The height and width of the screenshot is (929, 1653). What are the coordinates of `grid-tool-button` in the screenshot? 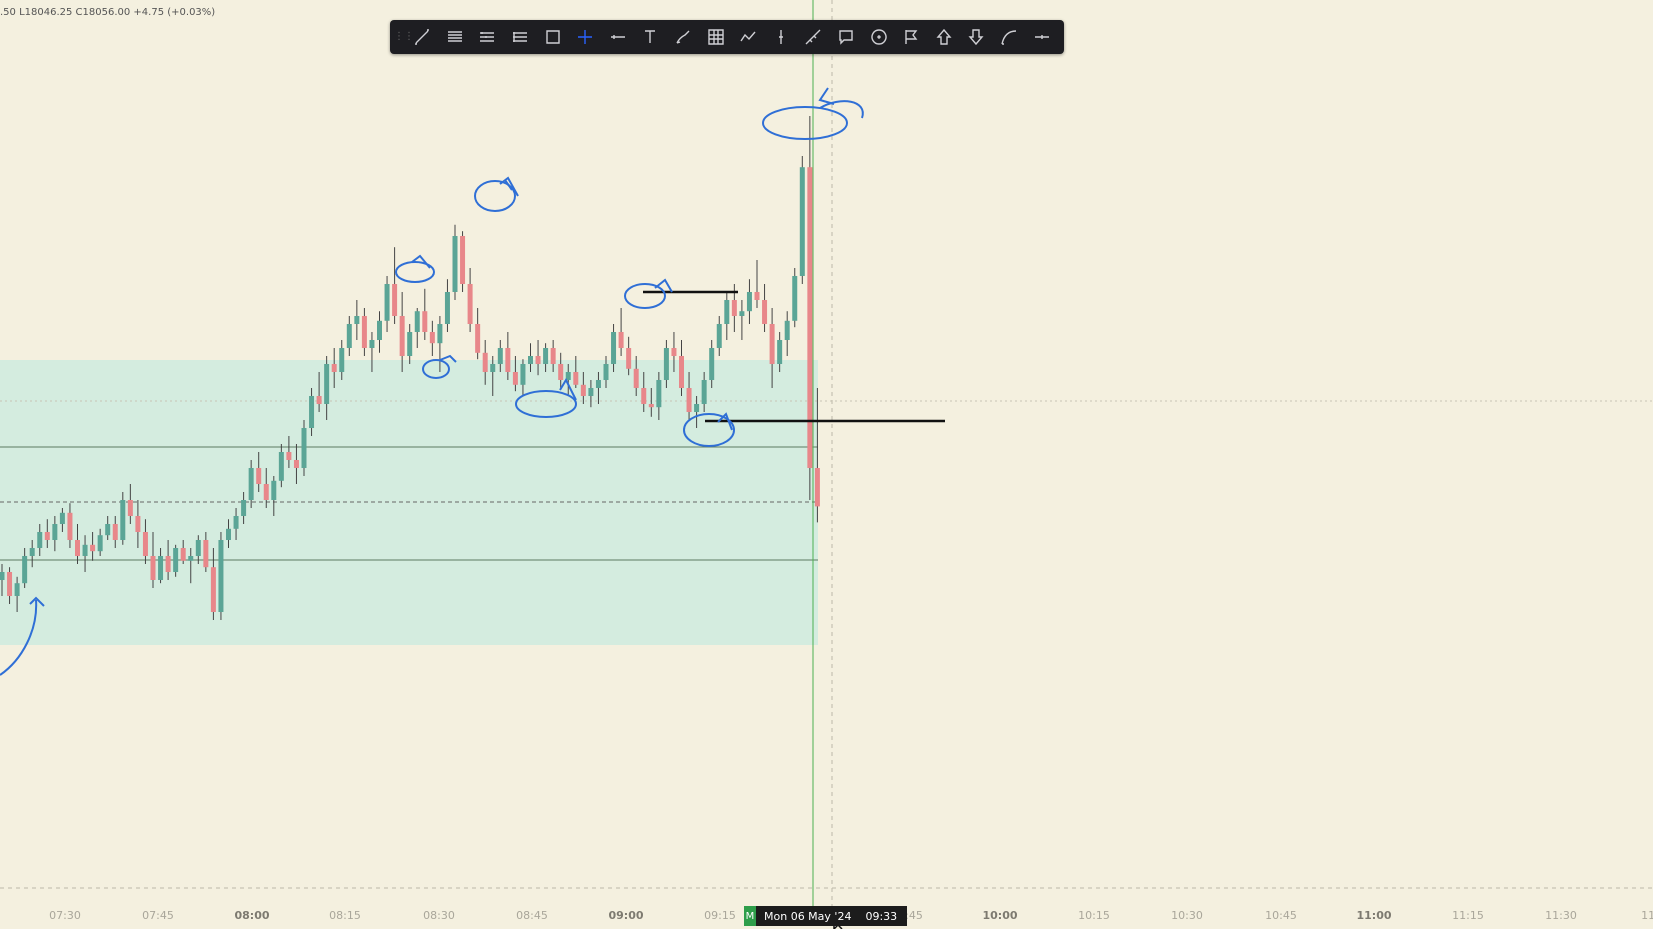 It's located at (715, 37).